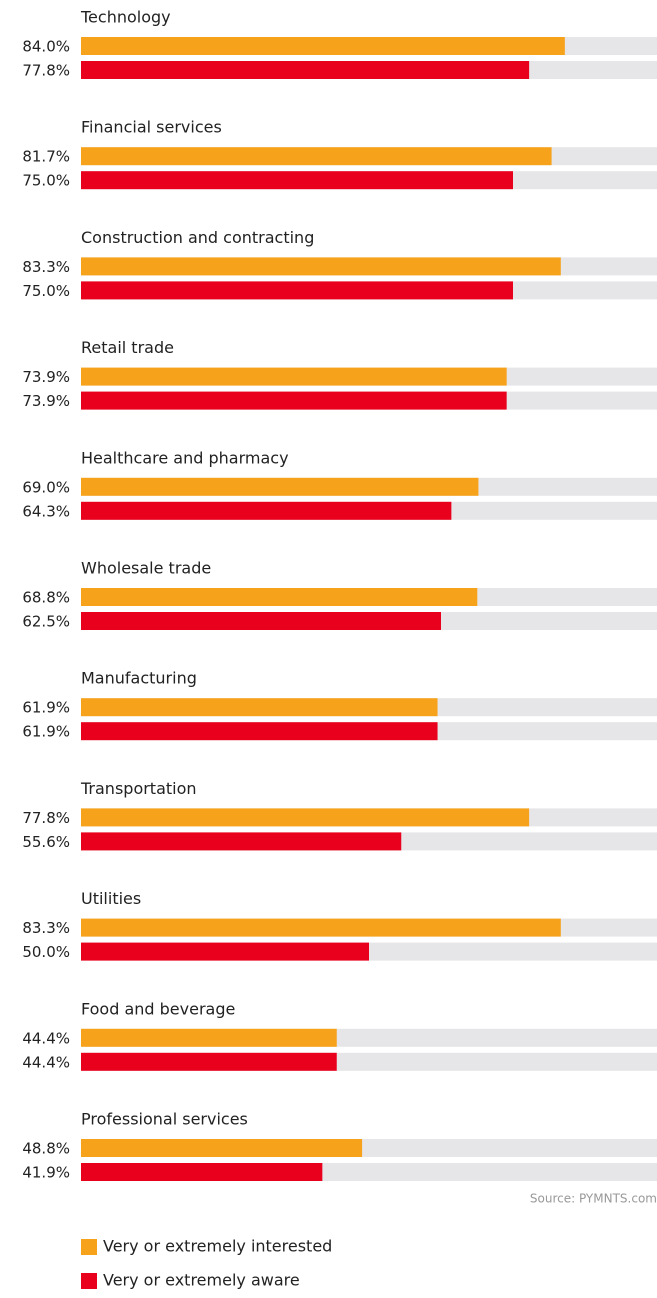  I want to click on category-label: Wholesale trade, so click(146, 568).